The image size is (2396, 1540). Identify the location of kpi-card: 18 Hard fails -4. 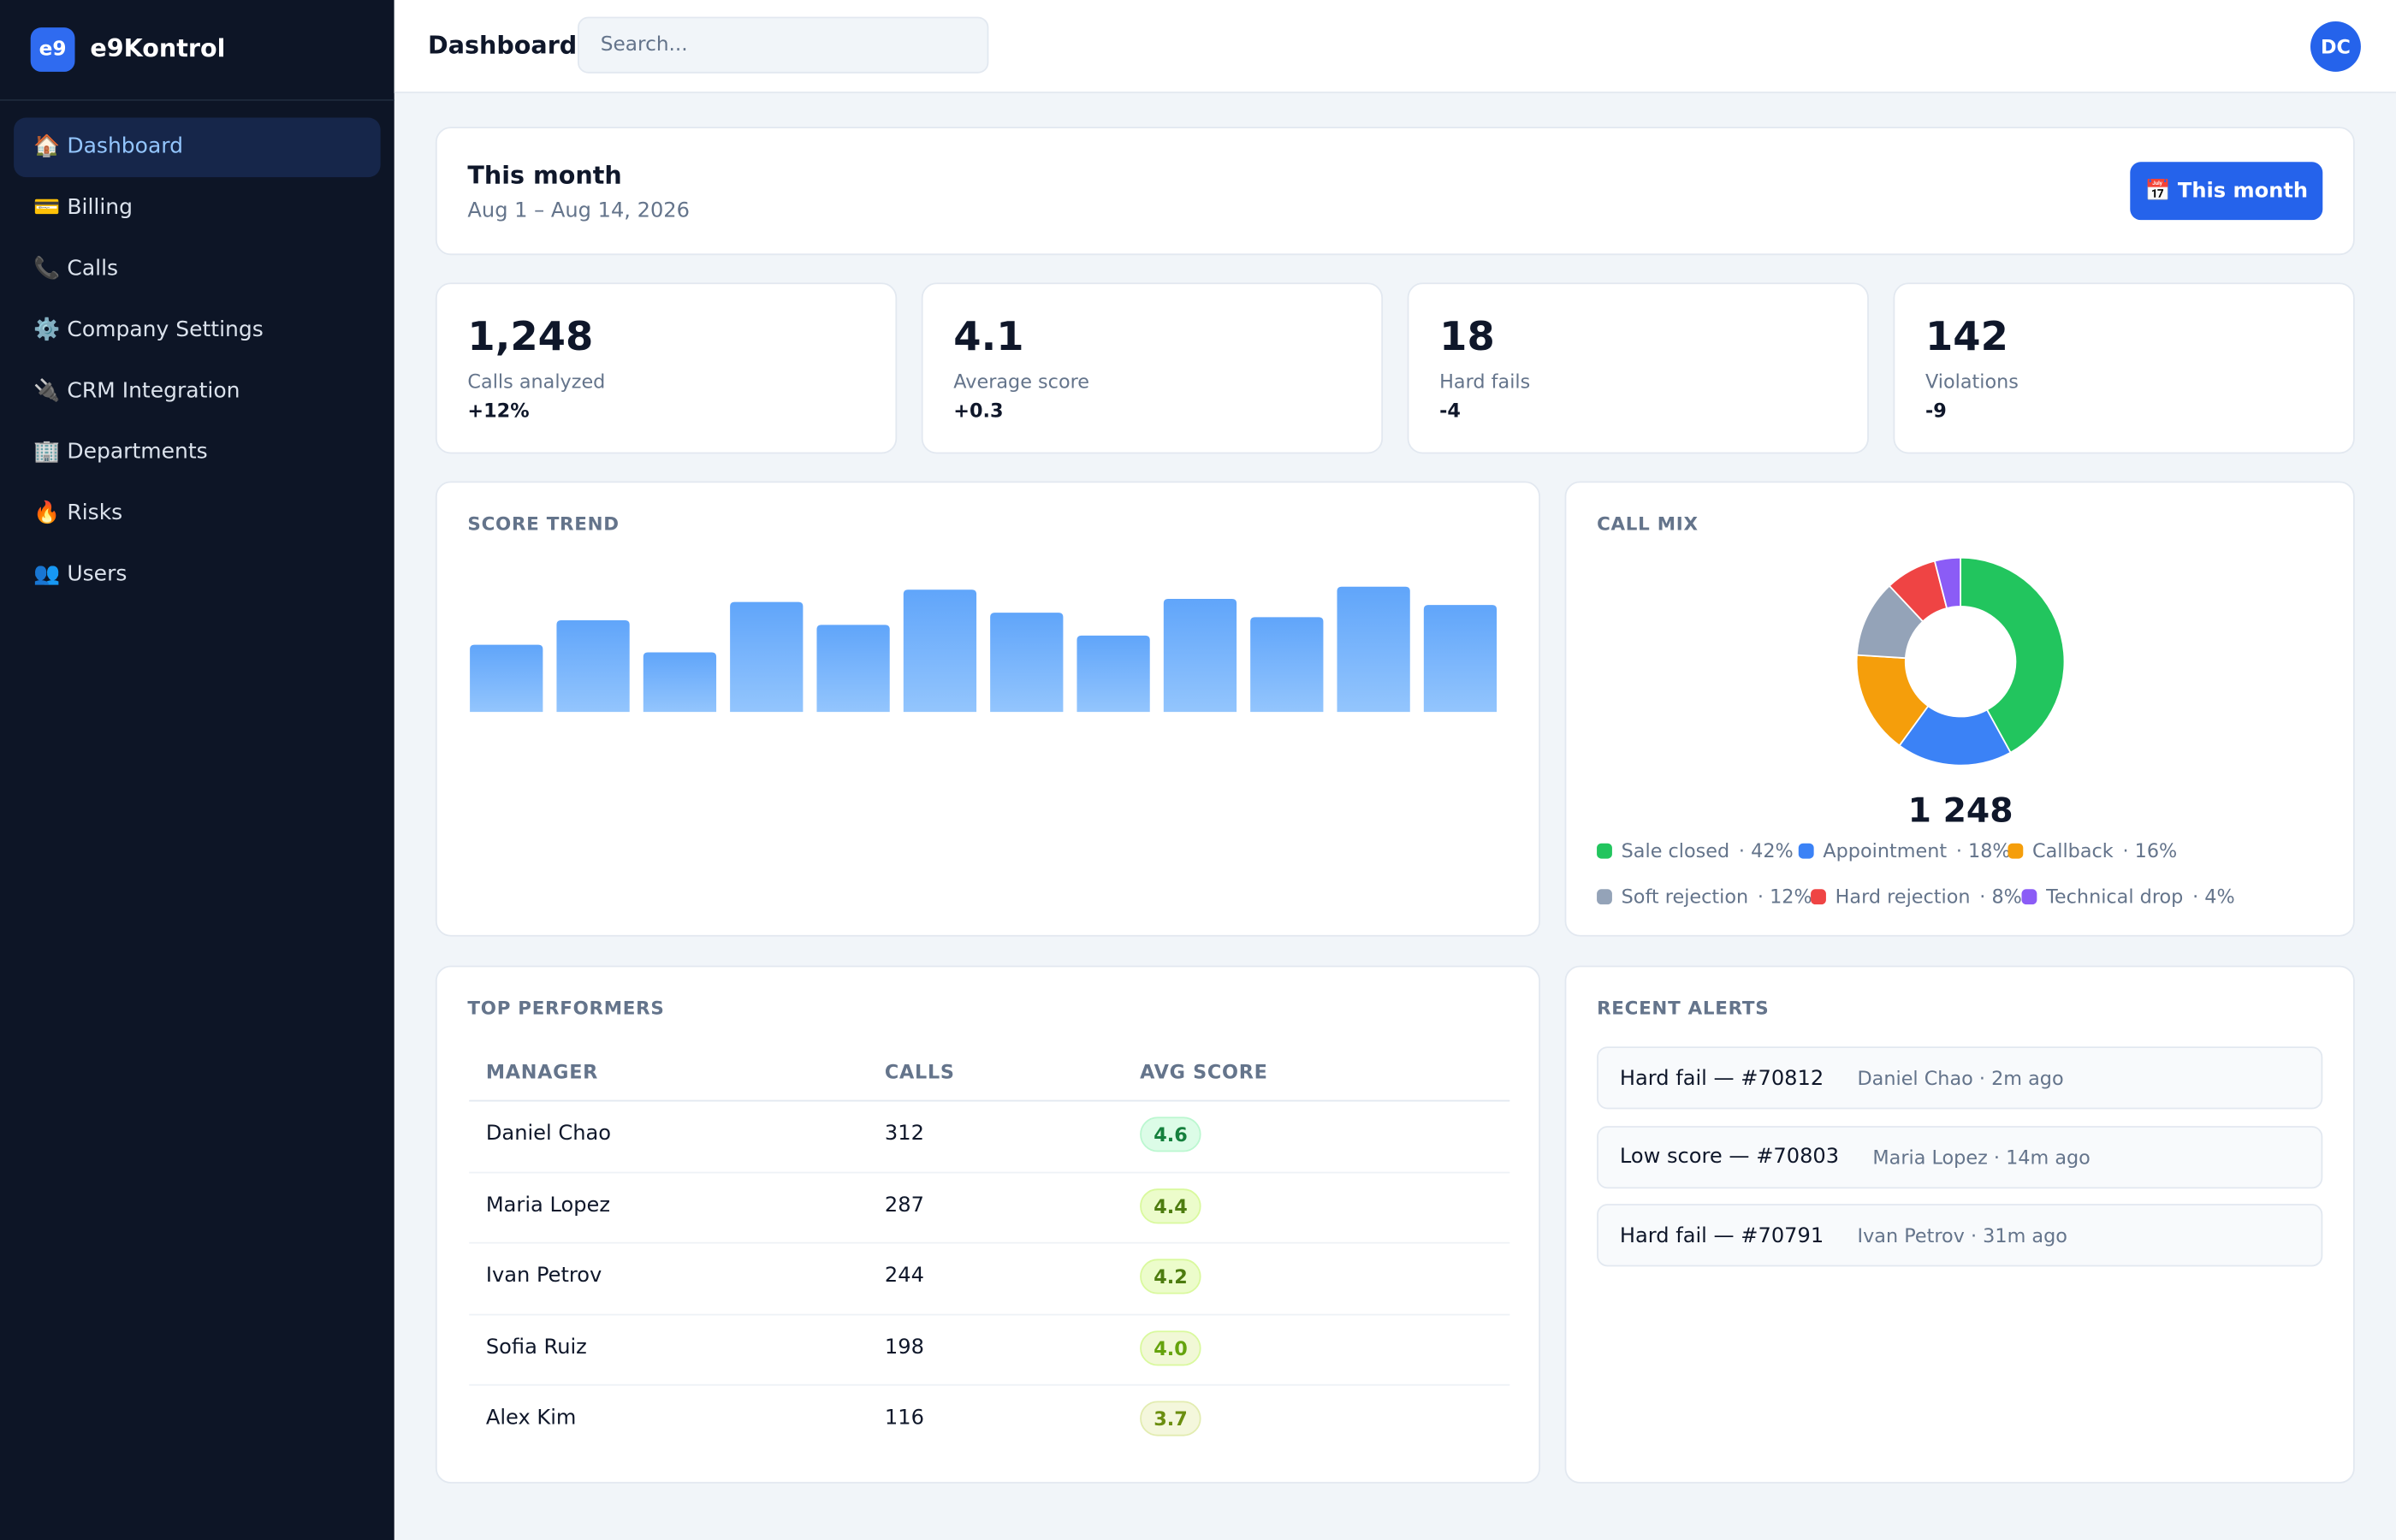
(1638, 368).